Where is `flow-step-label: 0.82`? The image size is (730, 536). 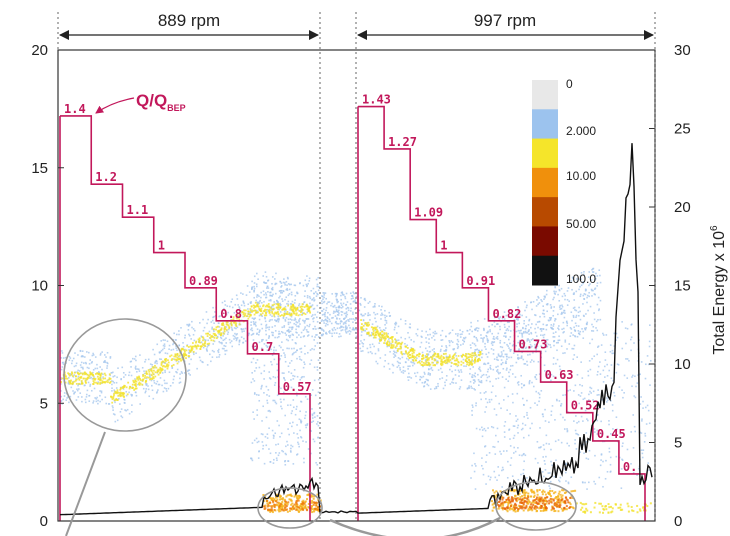
flow-step-label: 0.82 is located at coordinates (506, 314).